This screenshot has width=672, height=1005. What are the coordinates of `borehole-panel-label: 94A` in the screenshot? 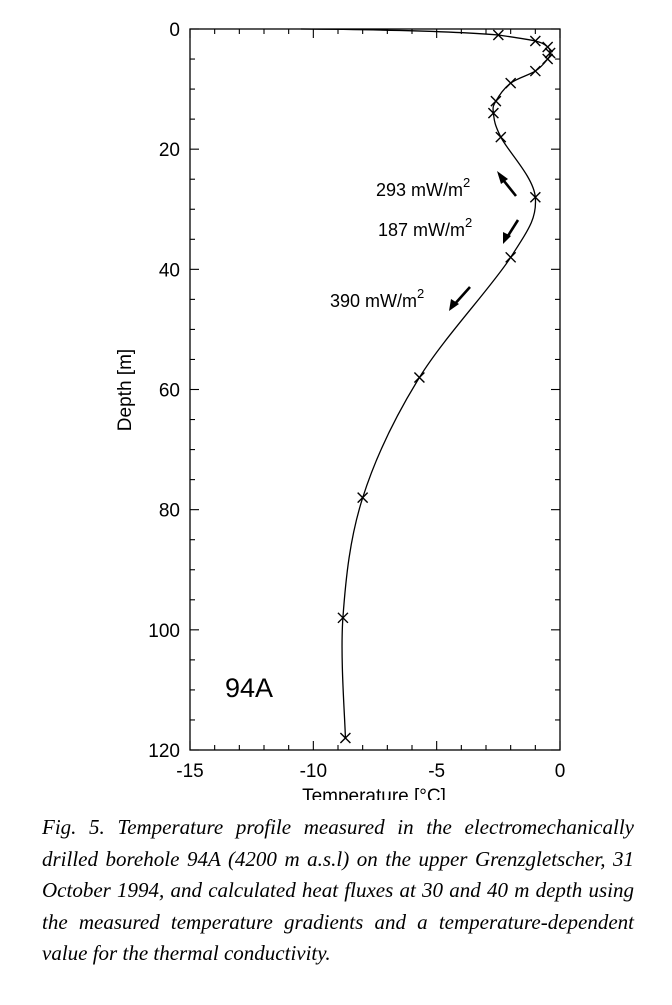 It's located at (249, 688).